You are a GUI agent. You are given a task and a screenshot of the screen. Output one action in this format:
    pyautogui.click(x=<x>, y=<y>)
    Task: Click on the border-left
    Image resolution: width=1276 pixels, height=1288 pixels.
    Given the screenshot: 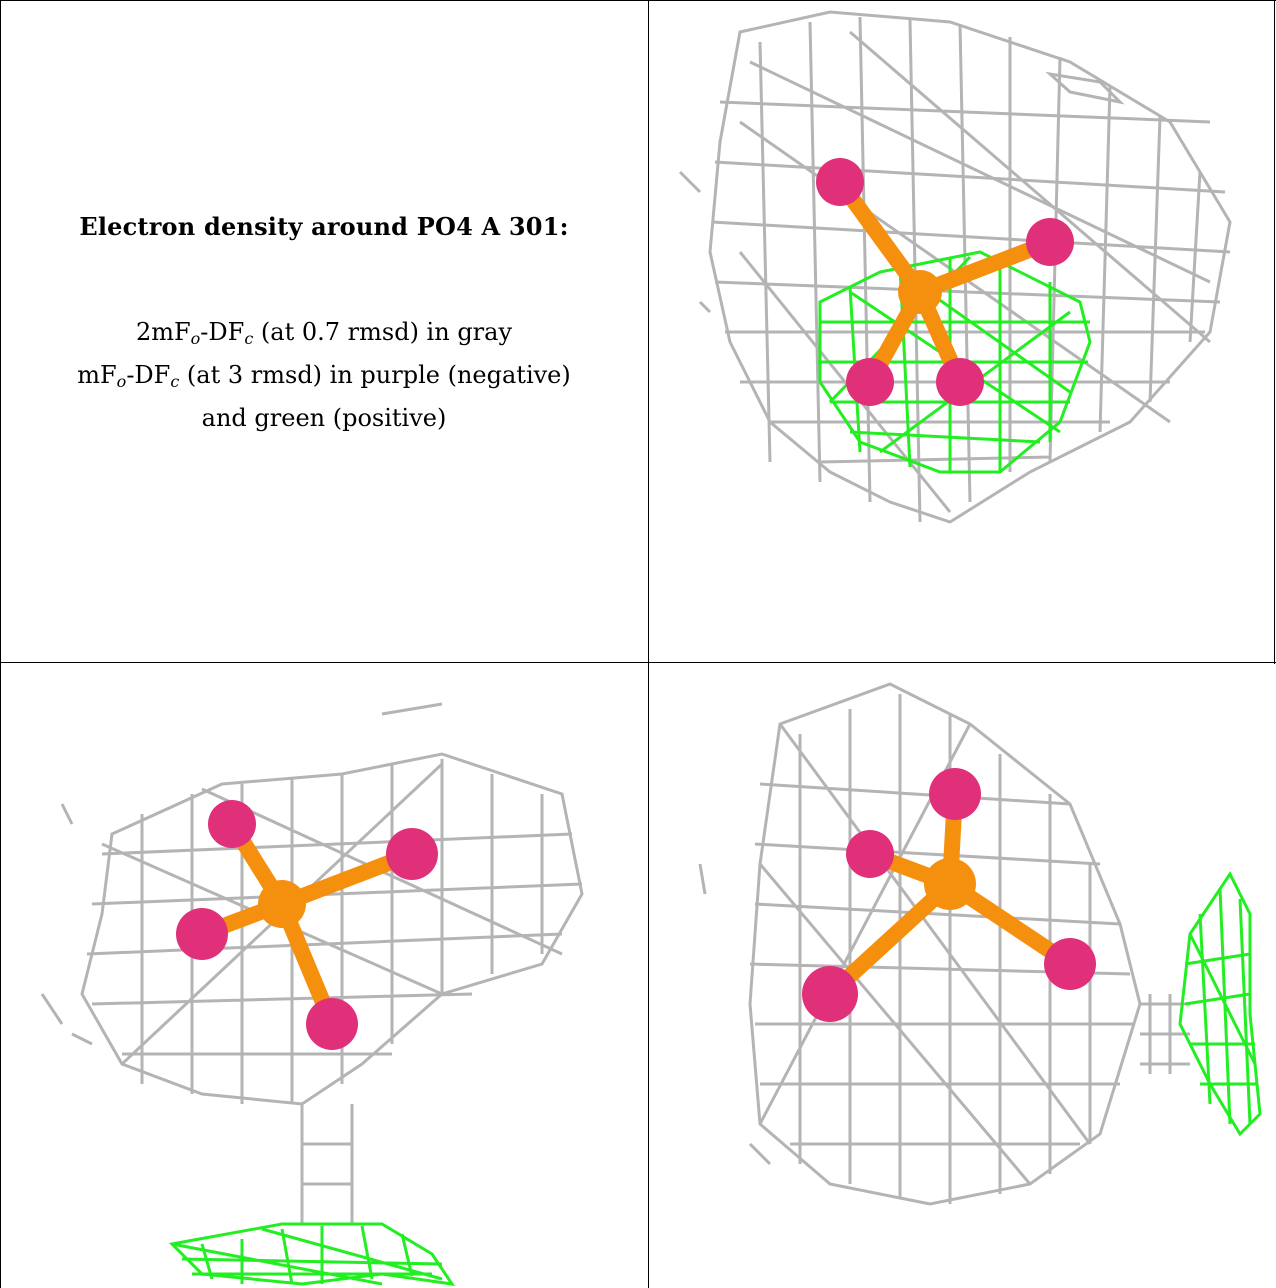 What is the action you would take?
    pyautogui.click(x=0, y=644)
    